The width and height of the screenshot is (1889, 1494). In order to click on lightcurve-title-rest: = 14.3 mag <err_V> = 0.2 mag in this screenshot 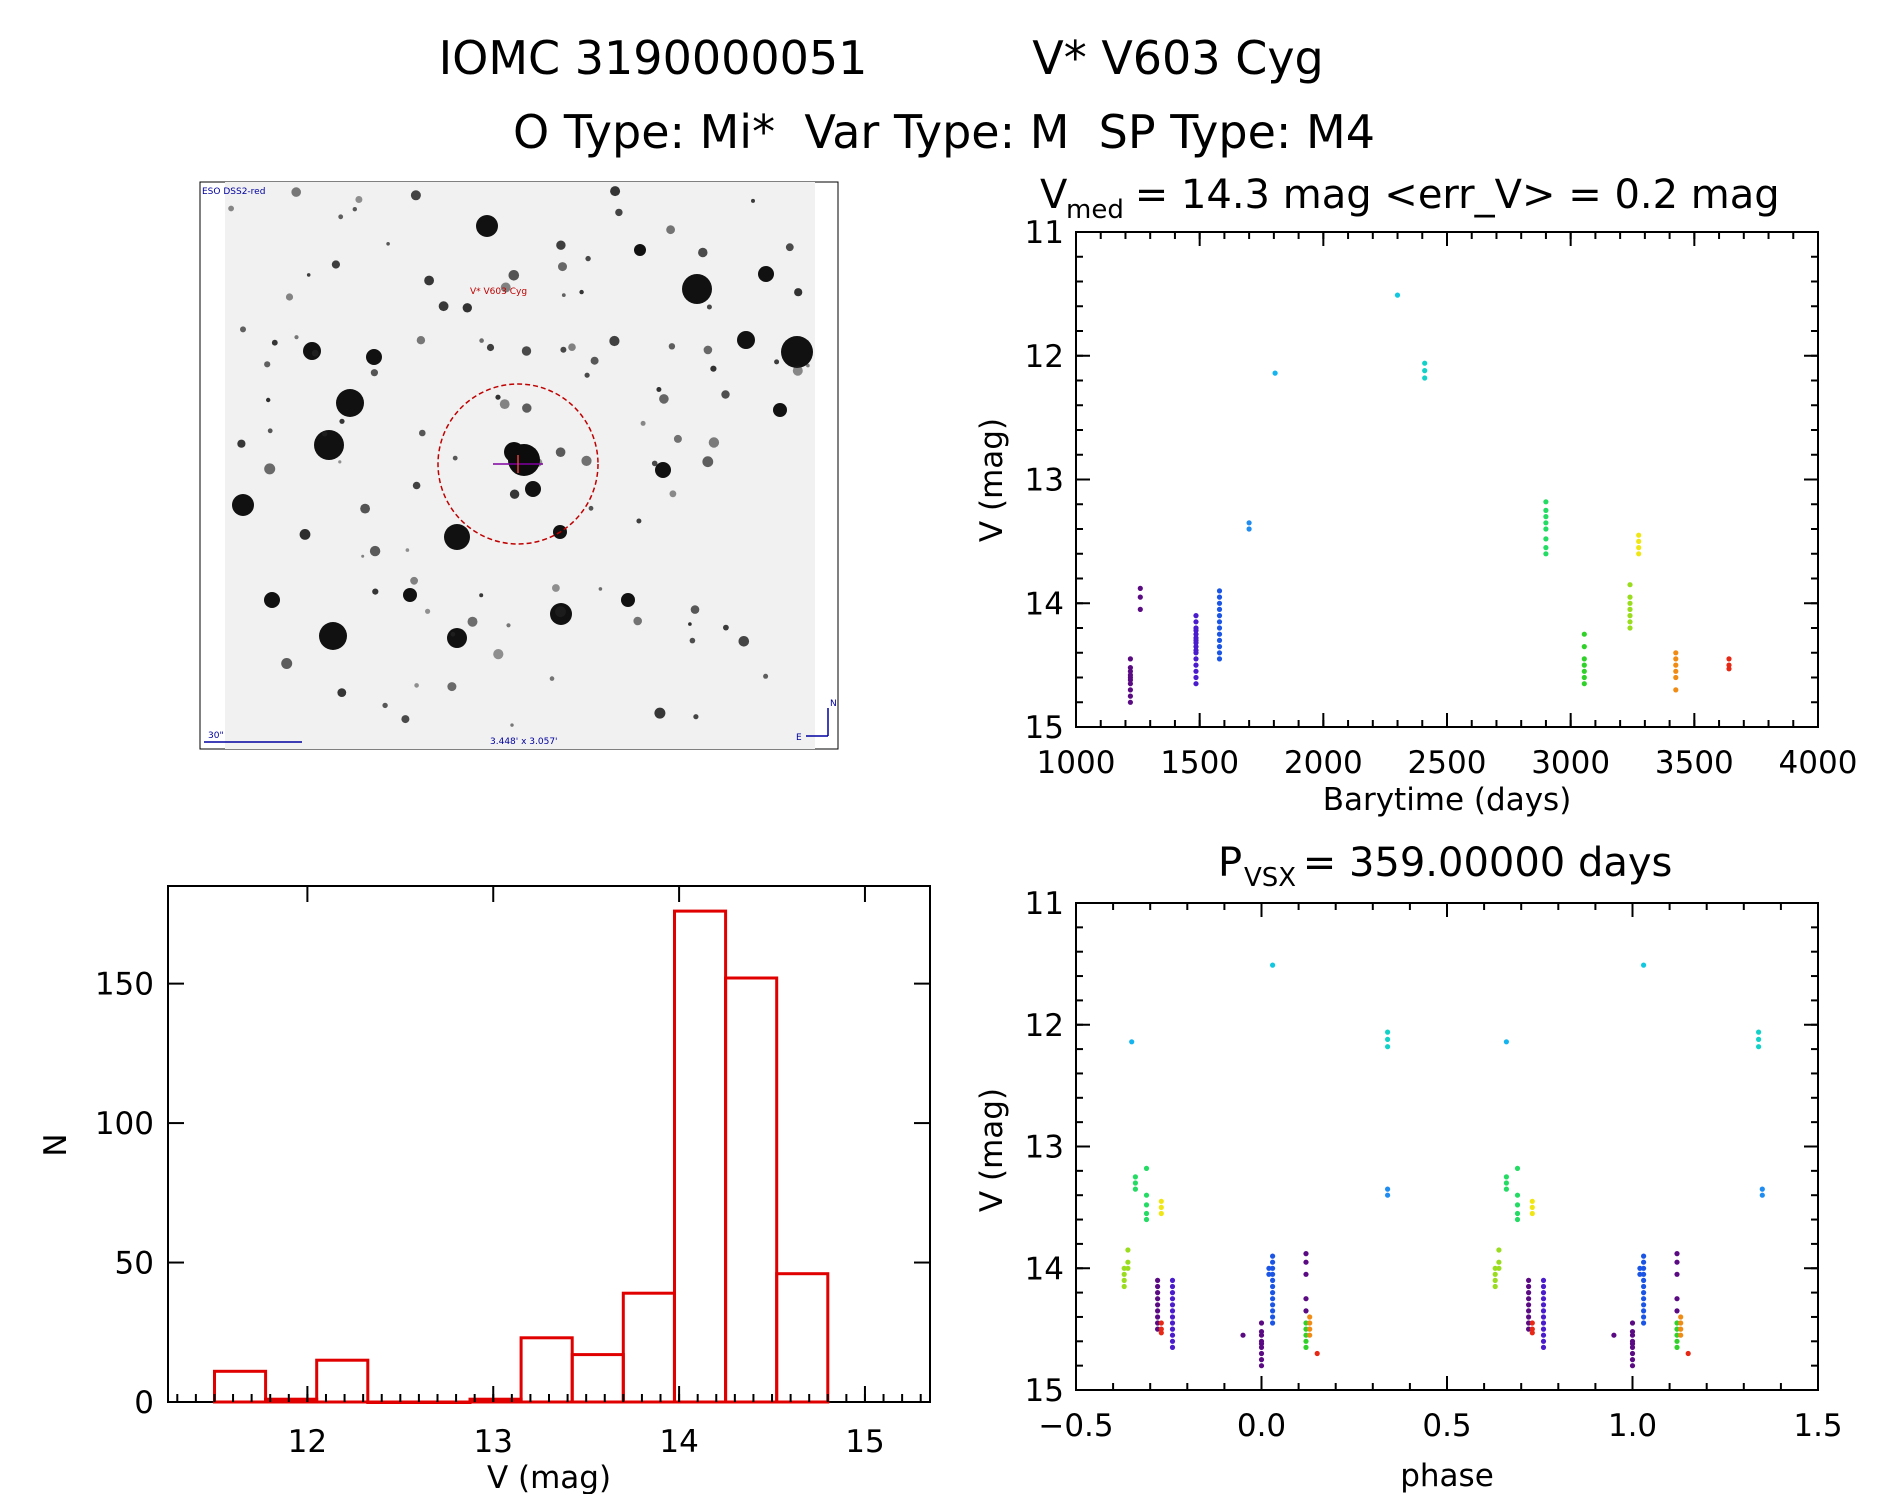, I will do `click(1451, 195)`.